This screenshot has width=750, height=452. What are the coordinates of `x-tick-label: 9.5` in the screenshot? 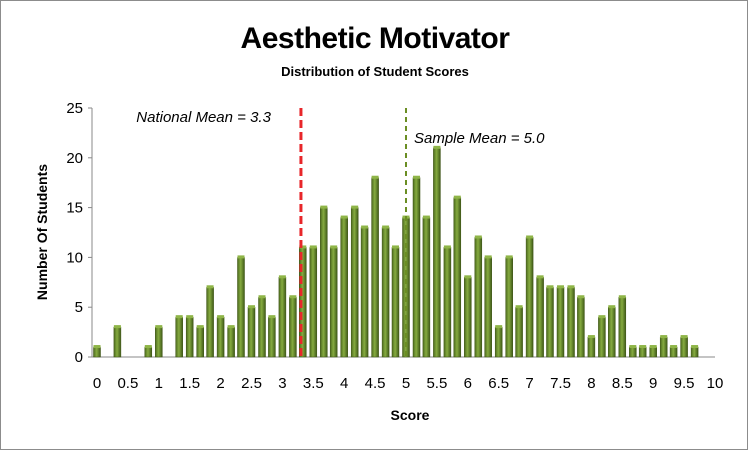 It's located at (684, 383).